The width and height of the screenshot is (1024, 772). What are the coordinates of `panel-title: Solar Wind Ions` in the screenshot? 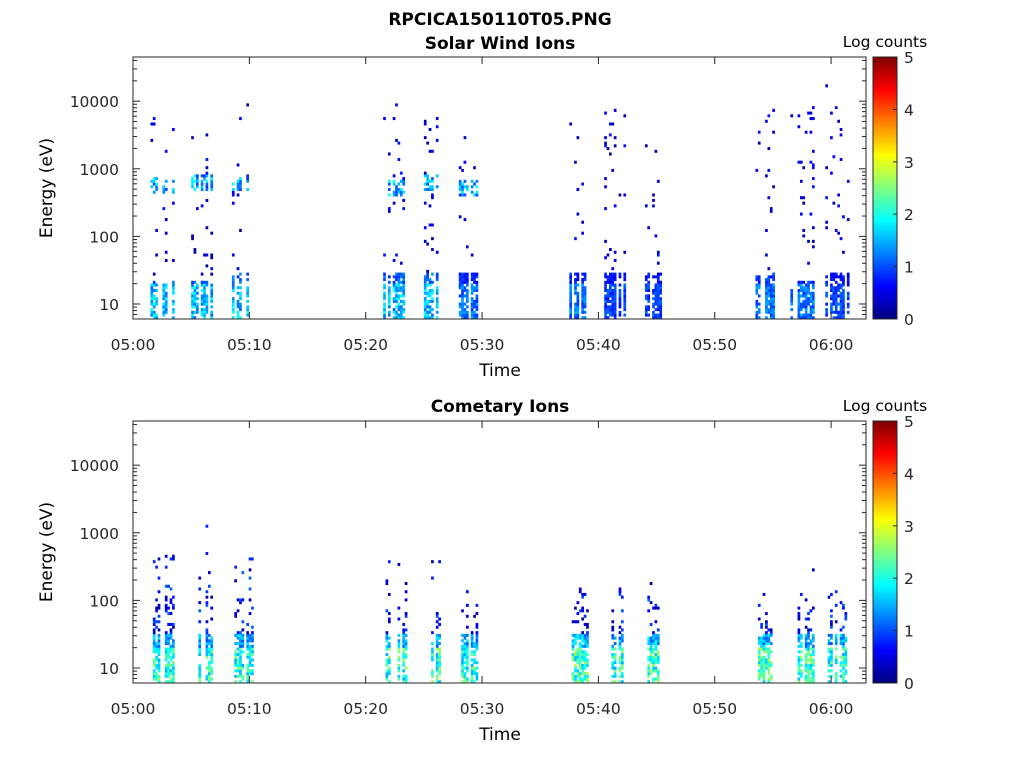 It's located at (500, 44).